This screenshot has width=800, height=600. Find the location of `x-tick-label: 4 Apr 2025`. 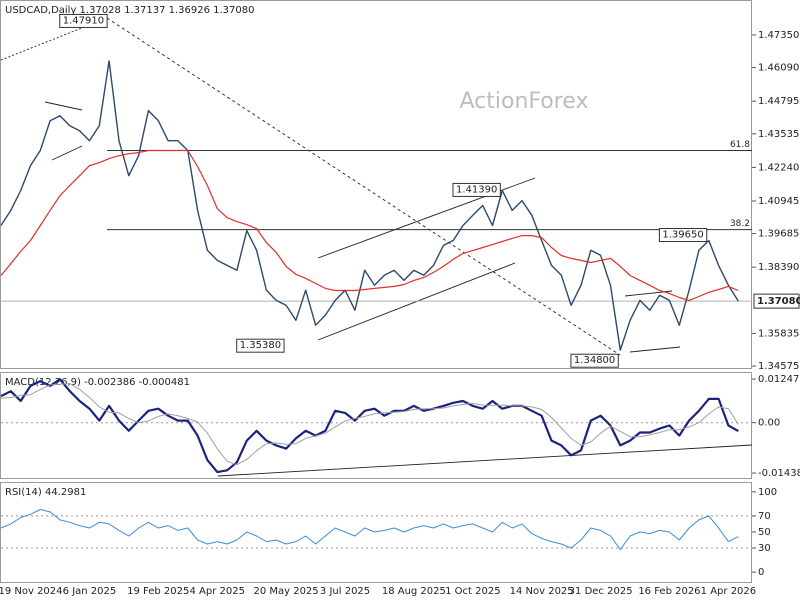

x-tick-label: 4 Apr 2025 is located at coordinates (217, 591).